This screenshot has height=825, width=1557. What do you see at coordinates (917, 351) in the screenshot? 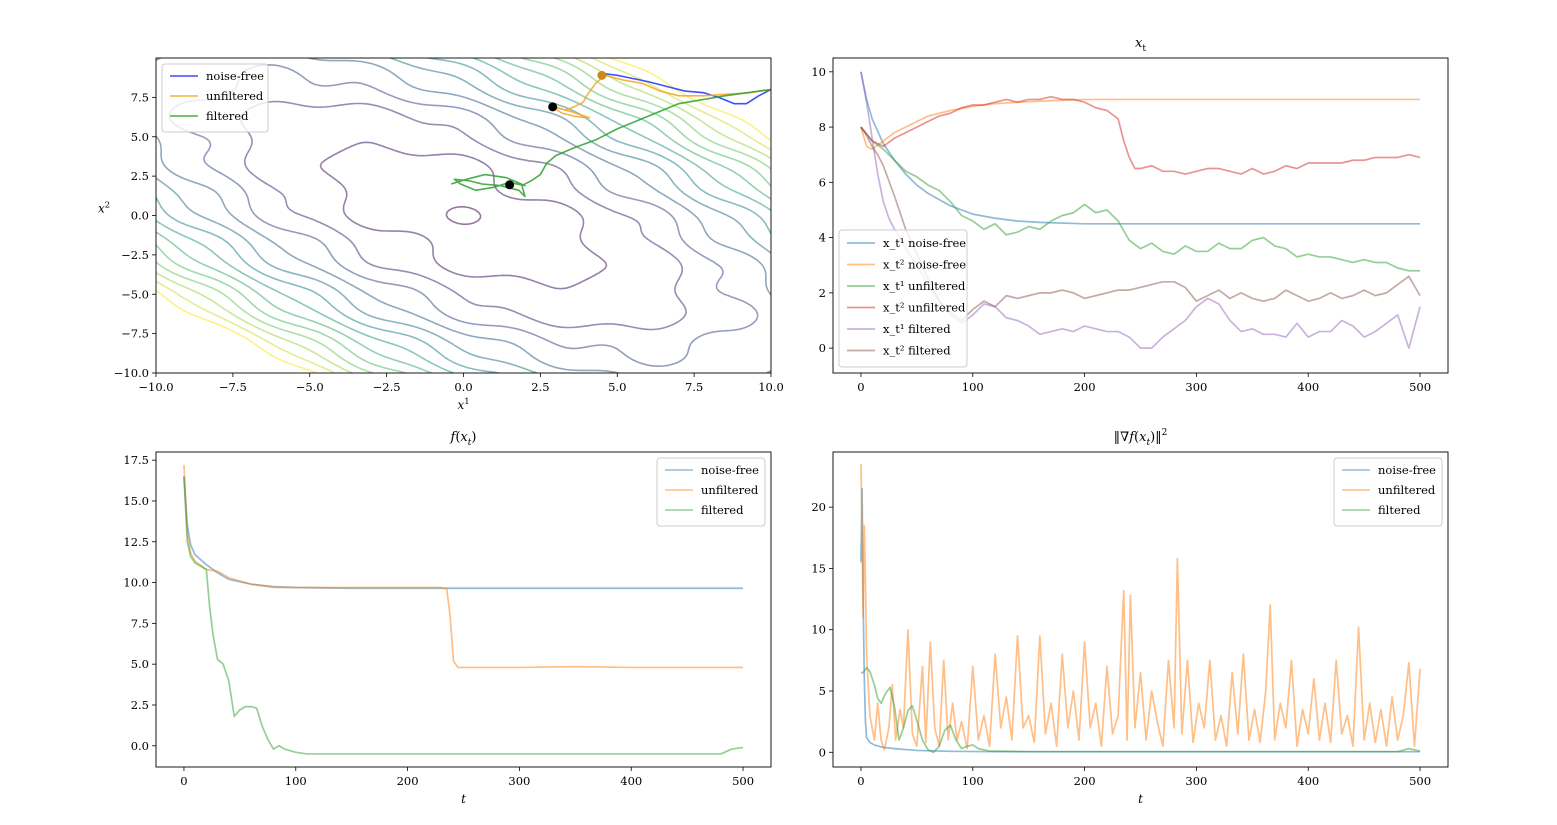
I see `legend-label: x_t² filtered` at bounding box center [917, 351].